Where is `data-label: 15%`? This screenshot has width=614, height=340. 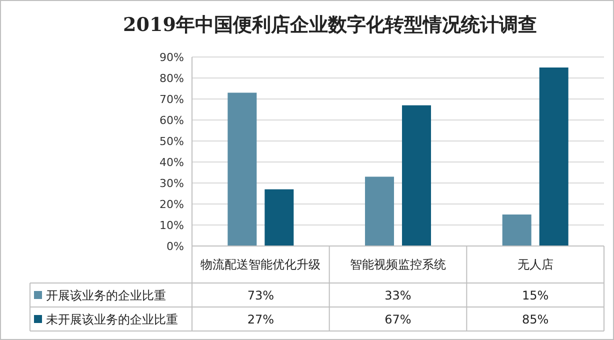 data-label: 15% is located at coordinates (535, 295).